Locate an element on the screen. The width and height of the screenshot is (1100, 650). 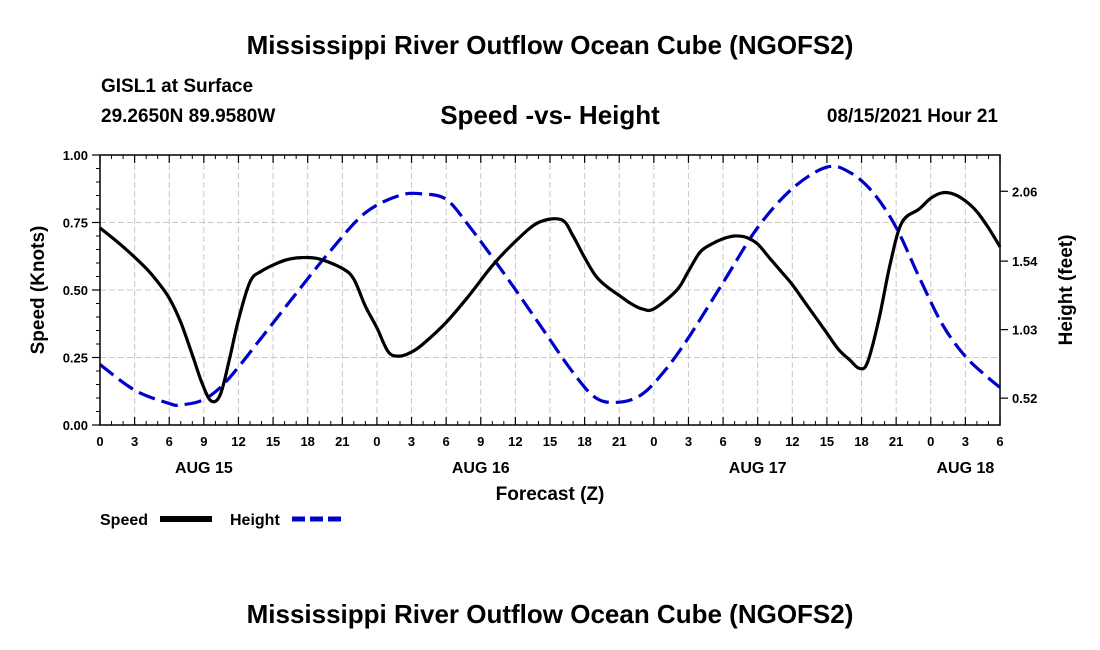
legend-label-speed: Speed is located at coordinates (124, 520).